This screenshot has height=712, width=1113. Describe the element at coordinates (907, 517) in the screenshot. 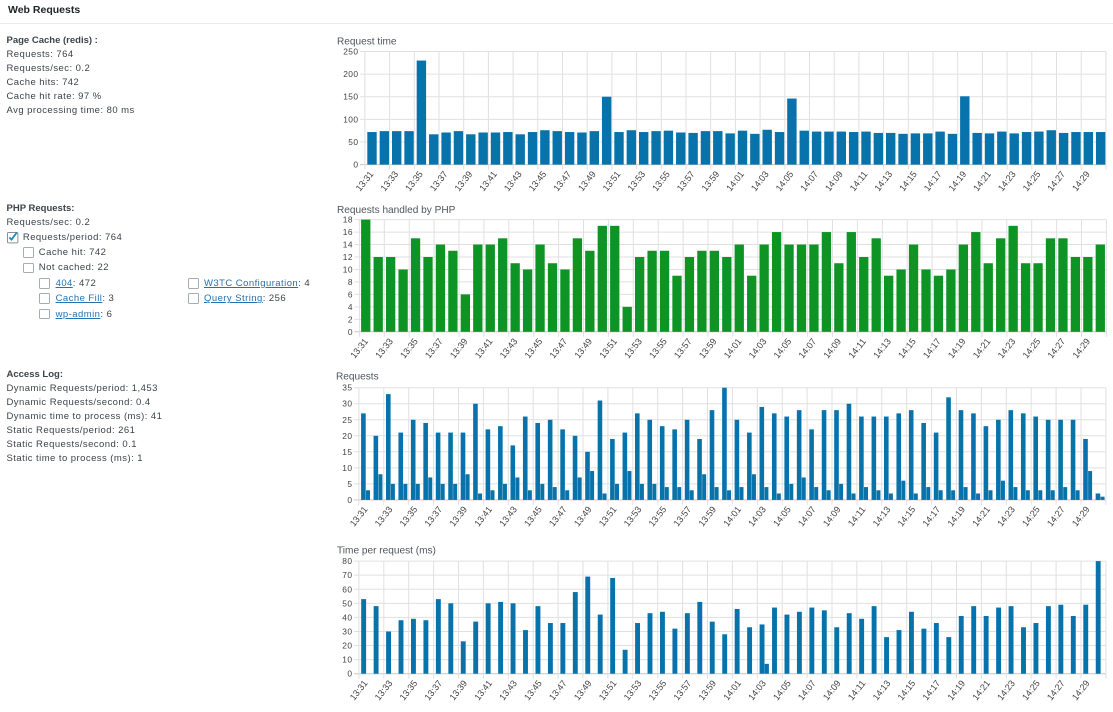

I see `svg-text: 14:15` at that location.